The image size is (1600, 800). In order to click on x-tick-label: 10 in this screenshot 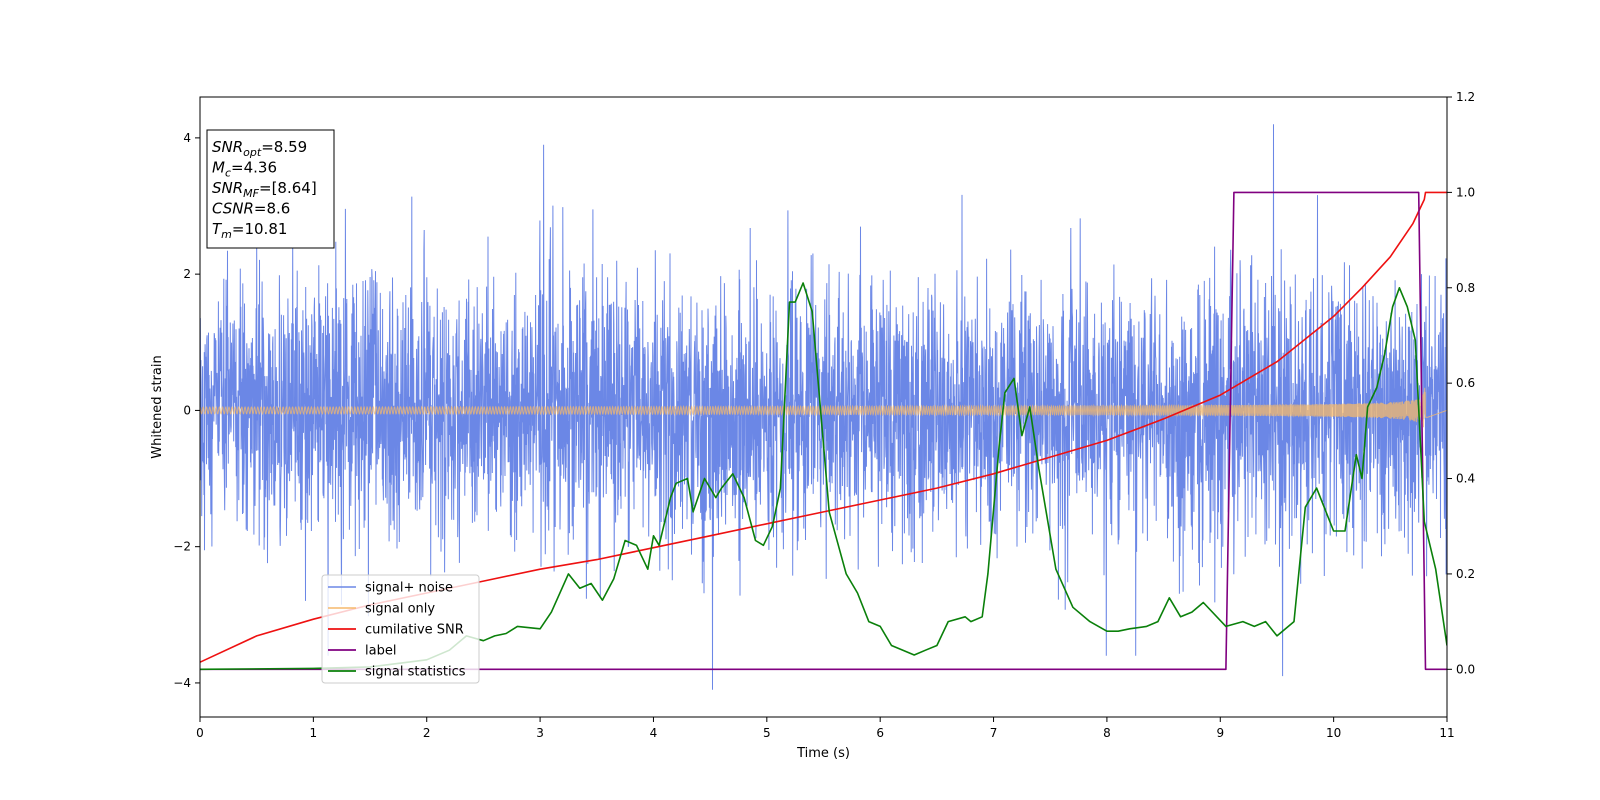, I will do `click(1333, 733)`.